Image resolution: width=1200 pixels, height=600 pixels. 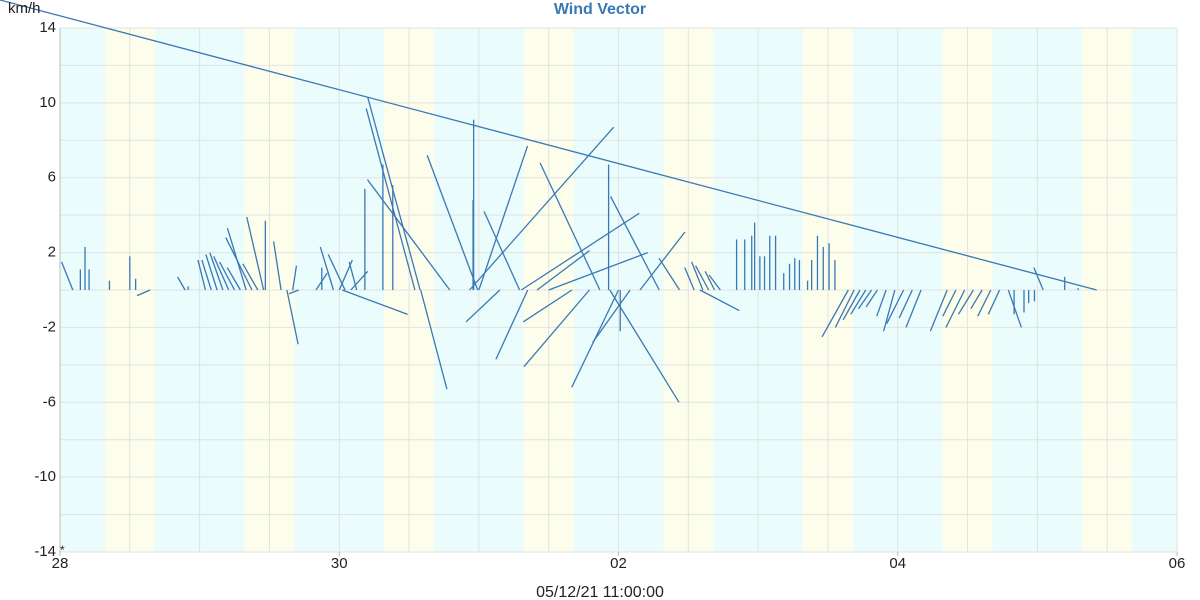 What do you see at coordinates (52, 177) in the screenshot?
I see `y-tick-label: 6` at bounding box center [52, 177].